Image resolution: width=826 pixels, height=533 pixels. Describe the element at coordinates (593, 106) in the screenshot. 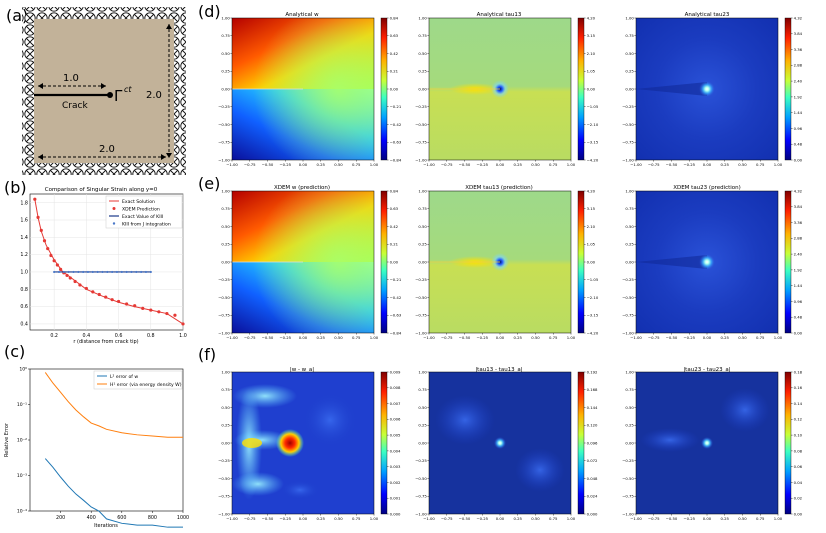

I see `colorbar-tick-label: −1.05` at that location.